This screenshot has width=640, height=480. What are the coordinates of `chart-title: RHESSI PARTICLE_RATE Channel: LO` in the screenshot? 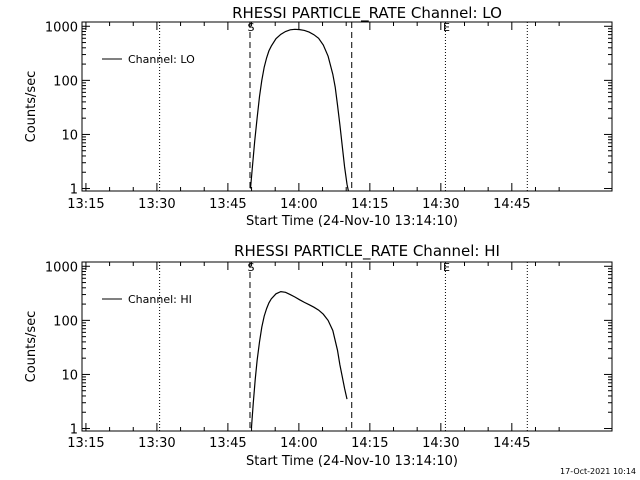 It's located at (367, 13).